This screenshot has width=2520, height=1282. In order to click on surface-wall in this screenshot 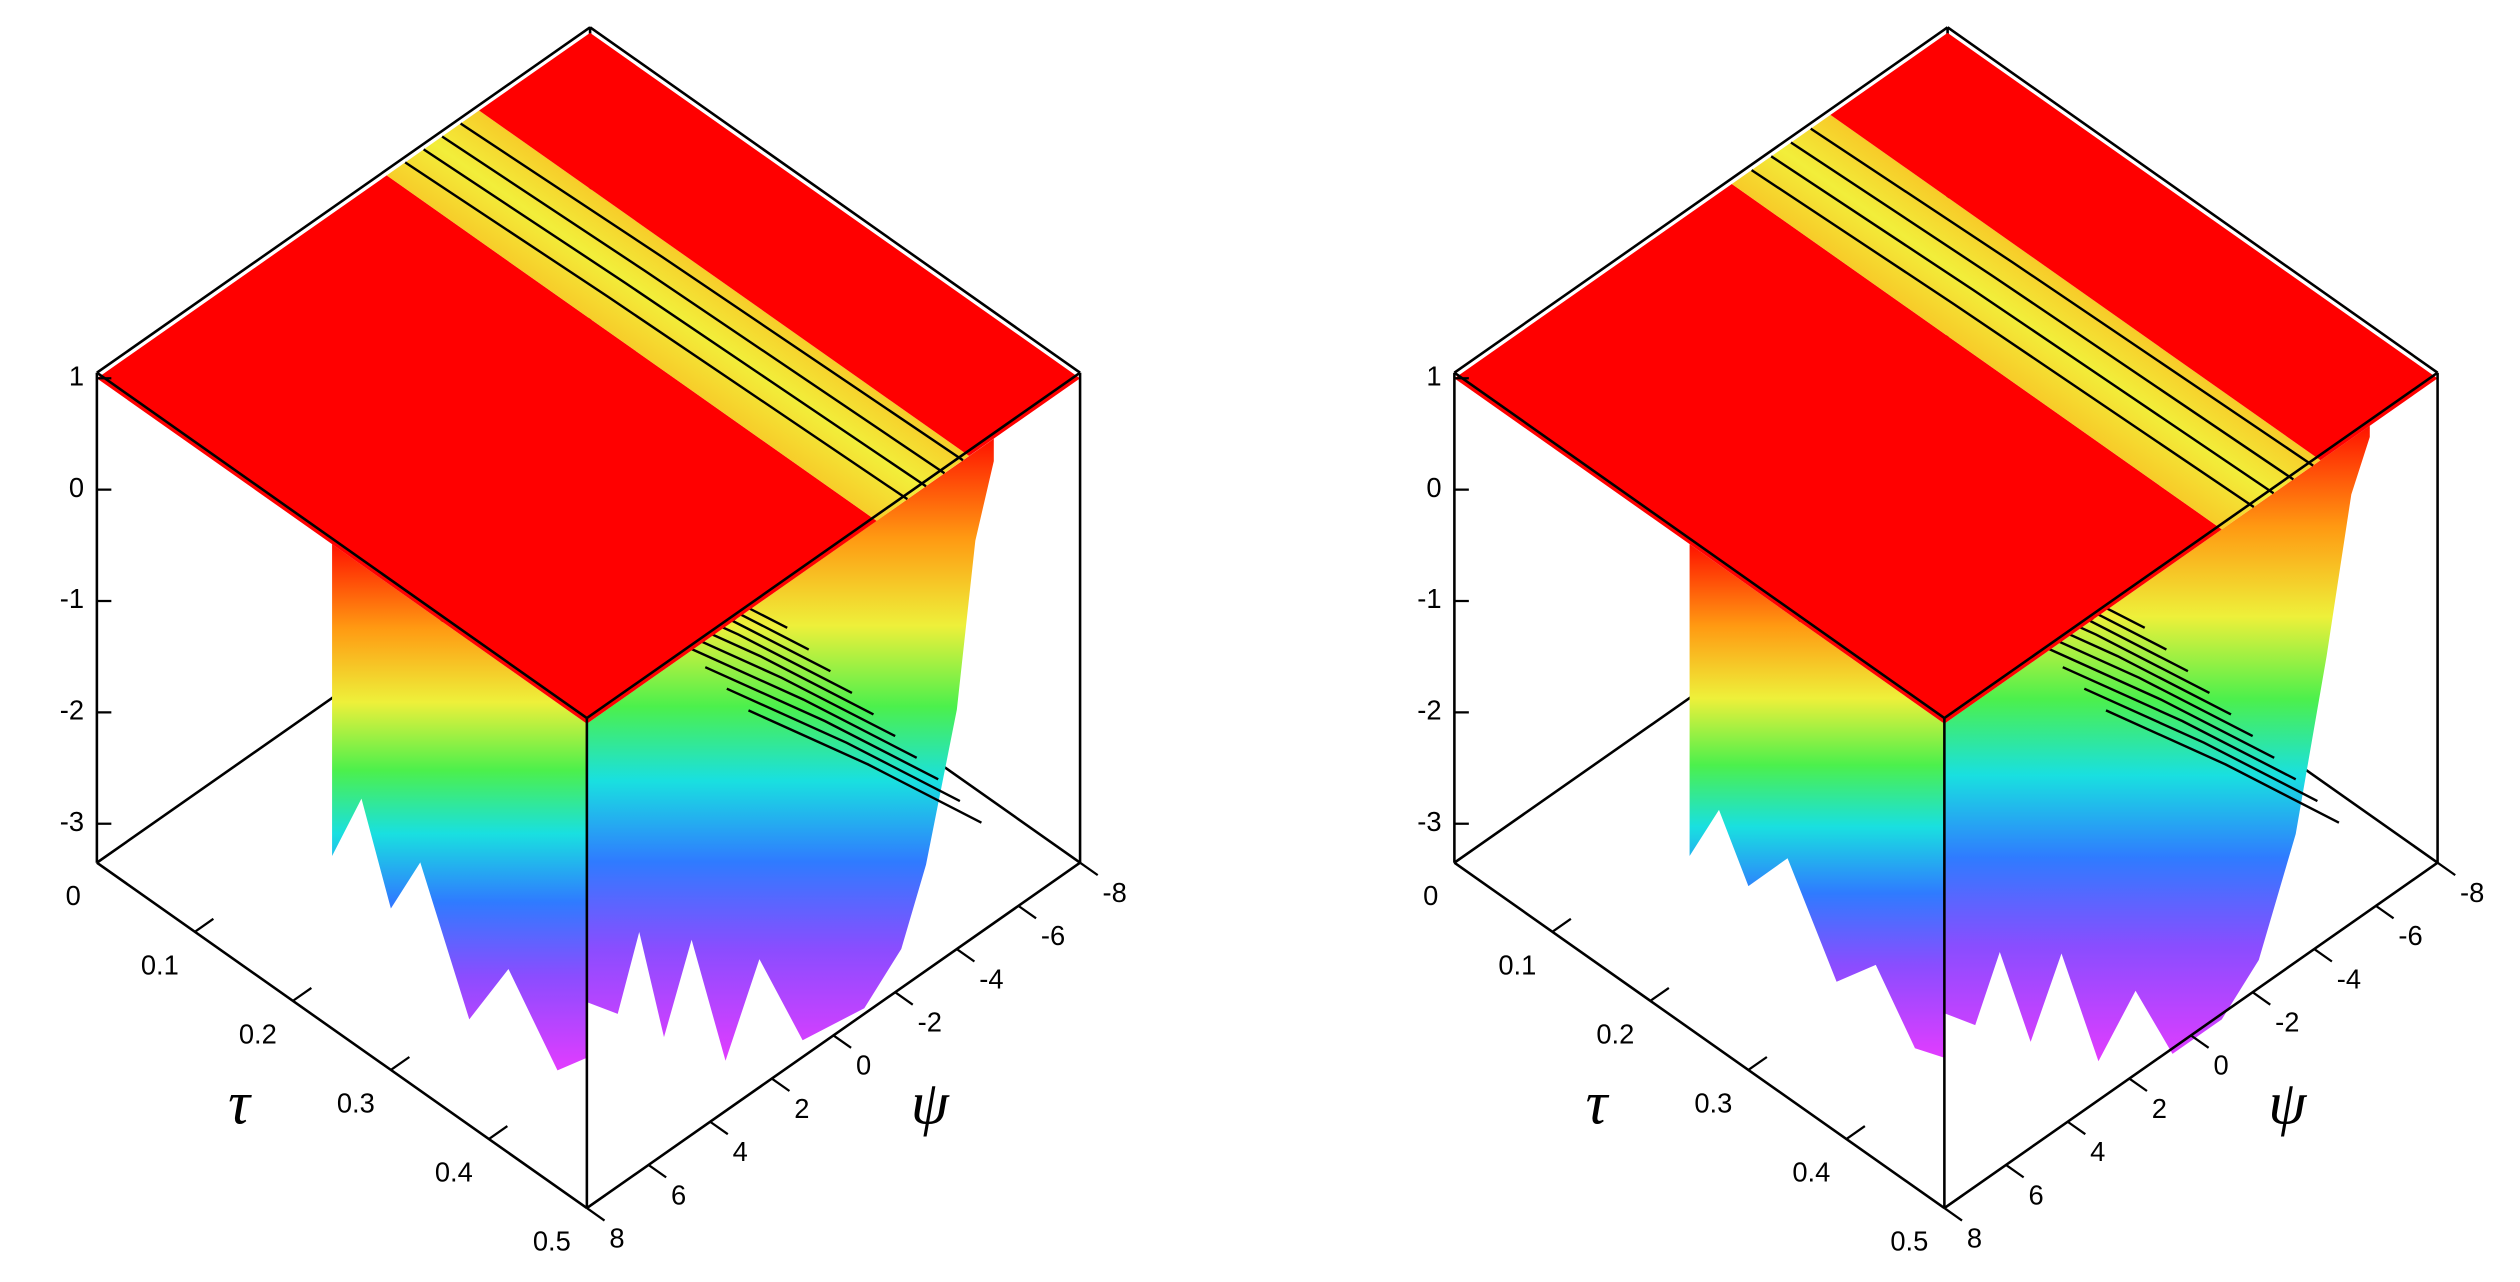, I will do `click(790, 749)`.